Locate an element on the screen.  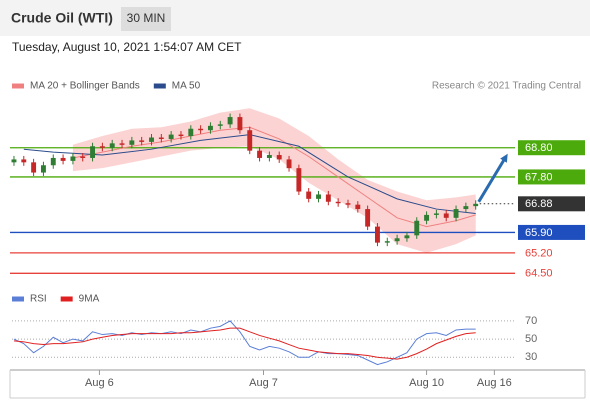
projection-arrowhead is located at coordinates (504, 158).